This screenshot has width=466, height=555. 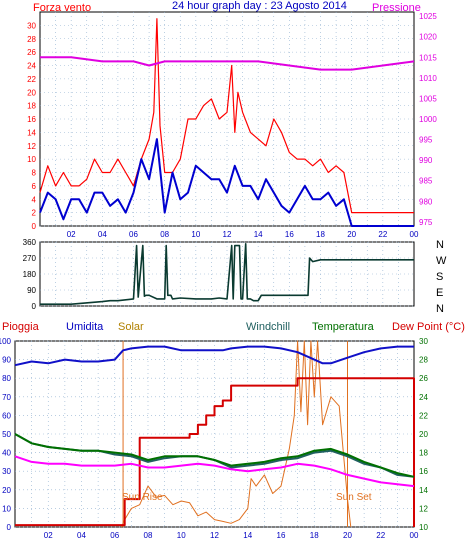 I want to click on y-left-tick-label: 12, so click(x=31, y=146).